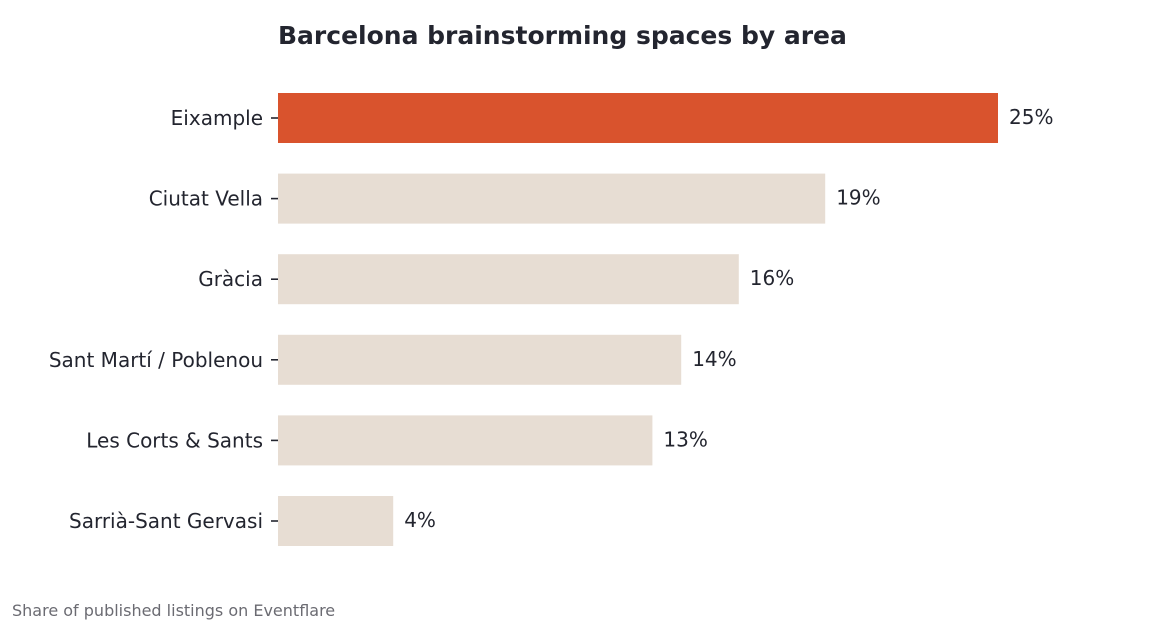 Image resolution: width=1152 pixels, height=624 pixels. Describe the element at coordinates (1031, 117) in the screenshot. I see `value-label-0: 25%` at that location.